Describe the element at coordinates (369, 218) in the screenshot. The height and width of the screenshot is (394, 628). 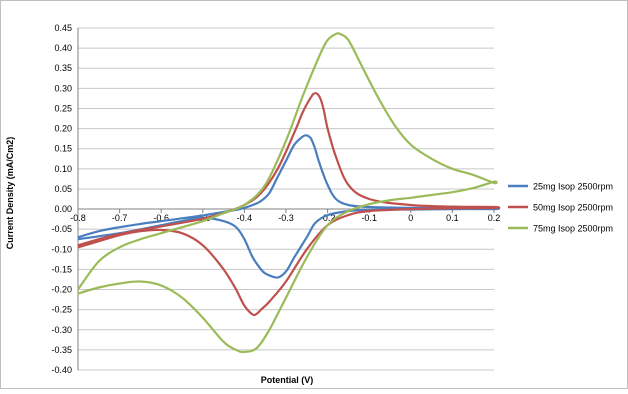
I see `x-tick-label: -0.1` at that location.